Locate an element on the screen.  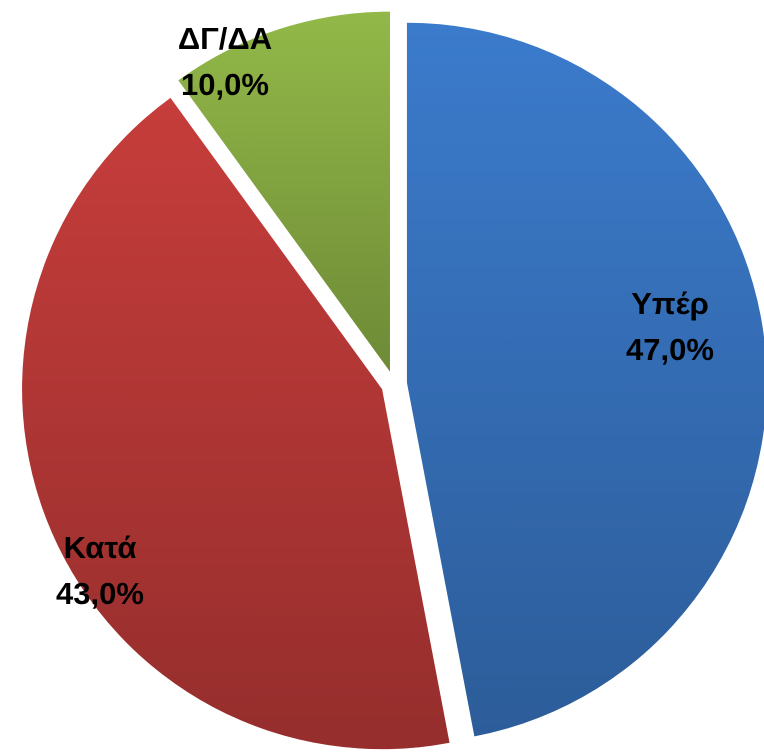
slice-value-label: 43,0% is located at coordinates (100, 593).